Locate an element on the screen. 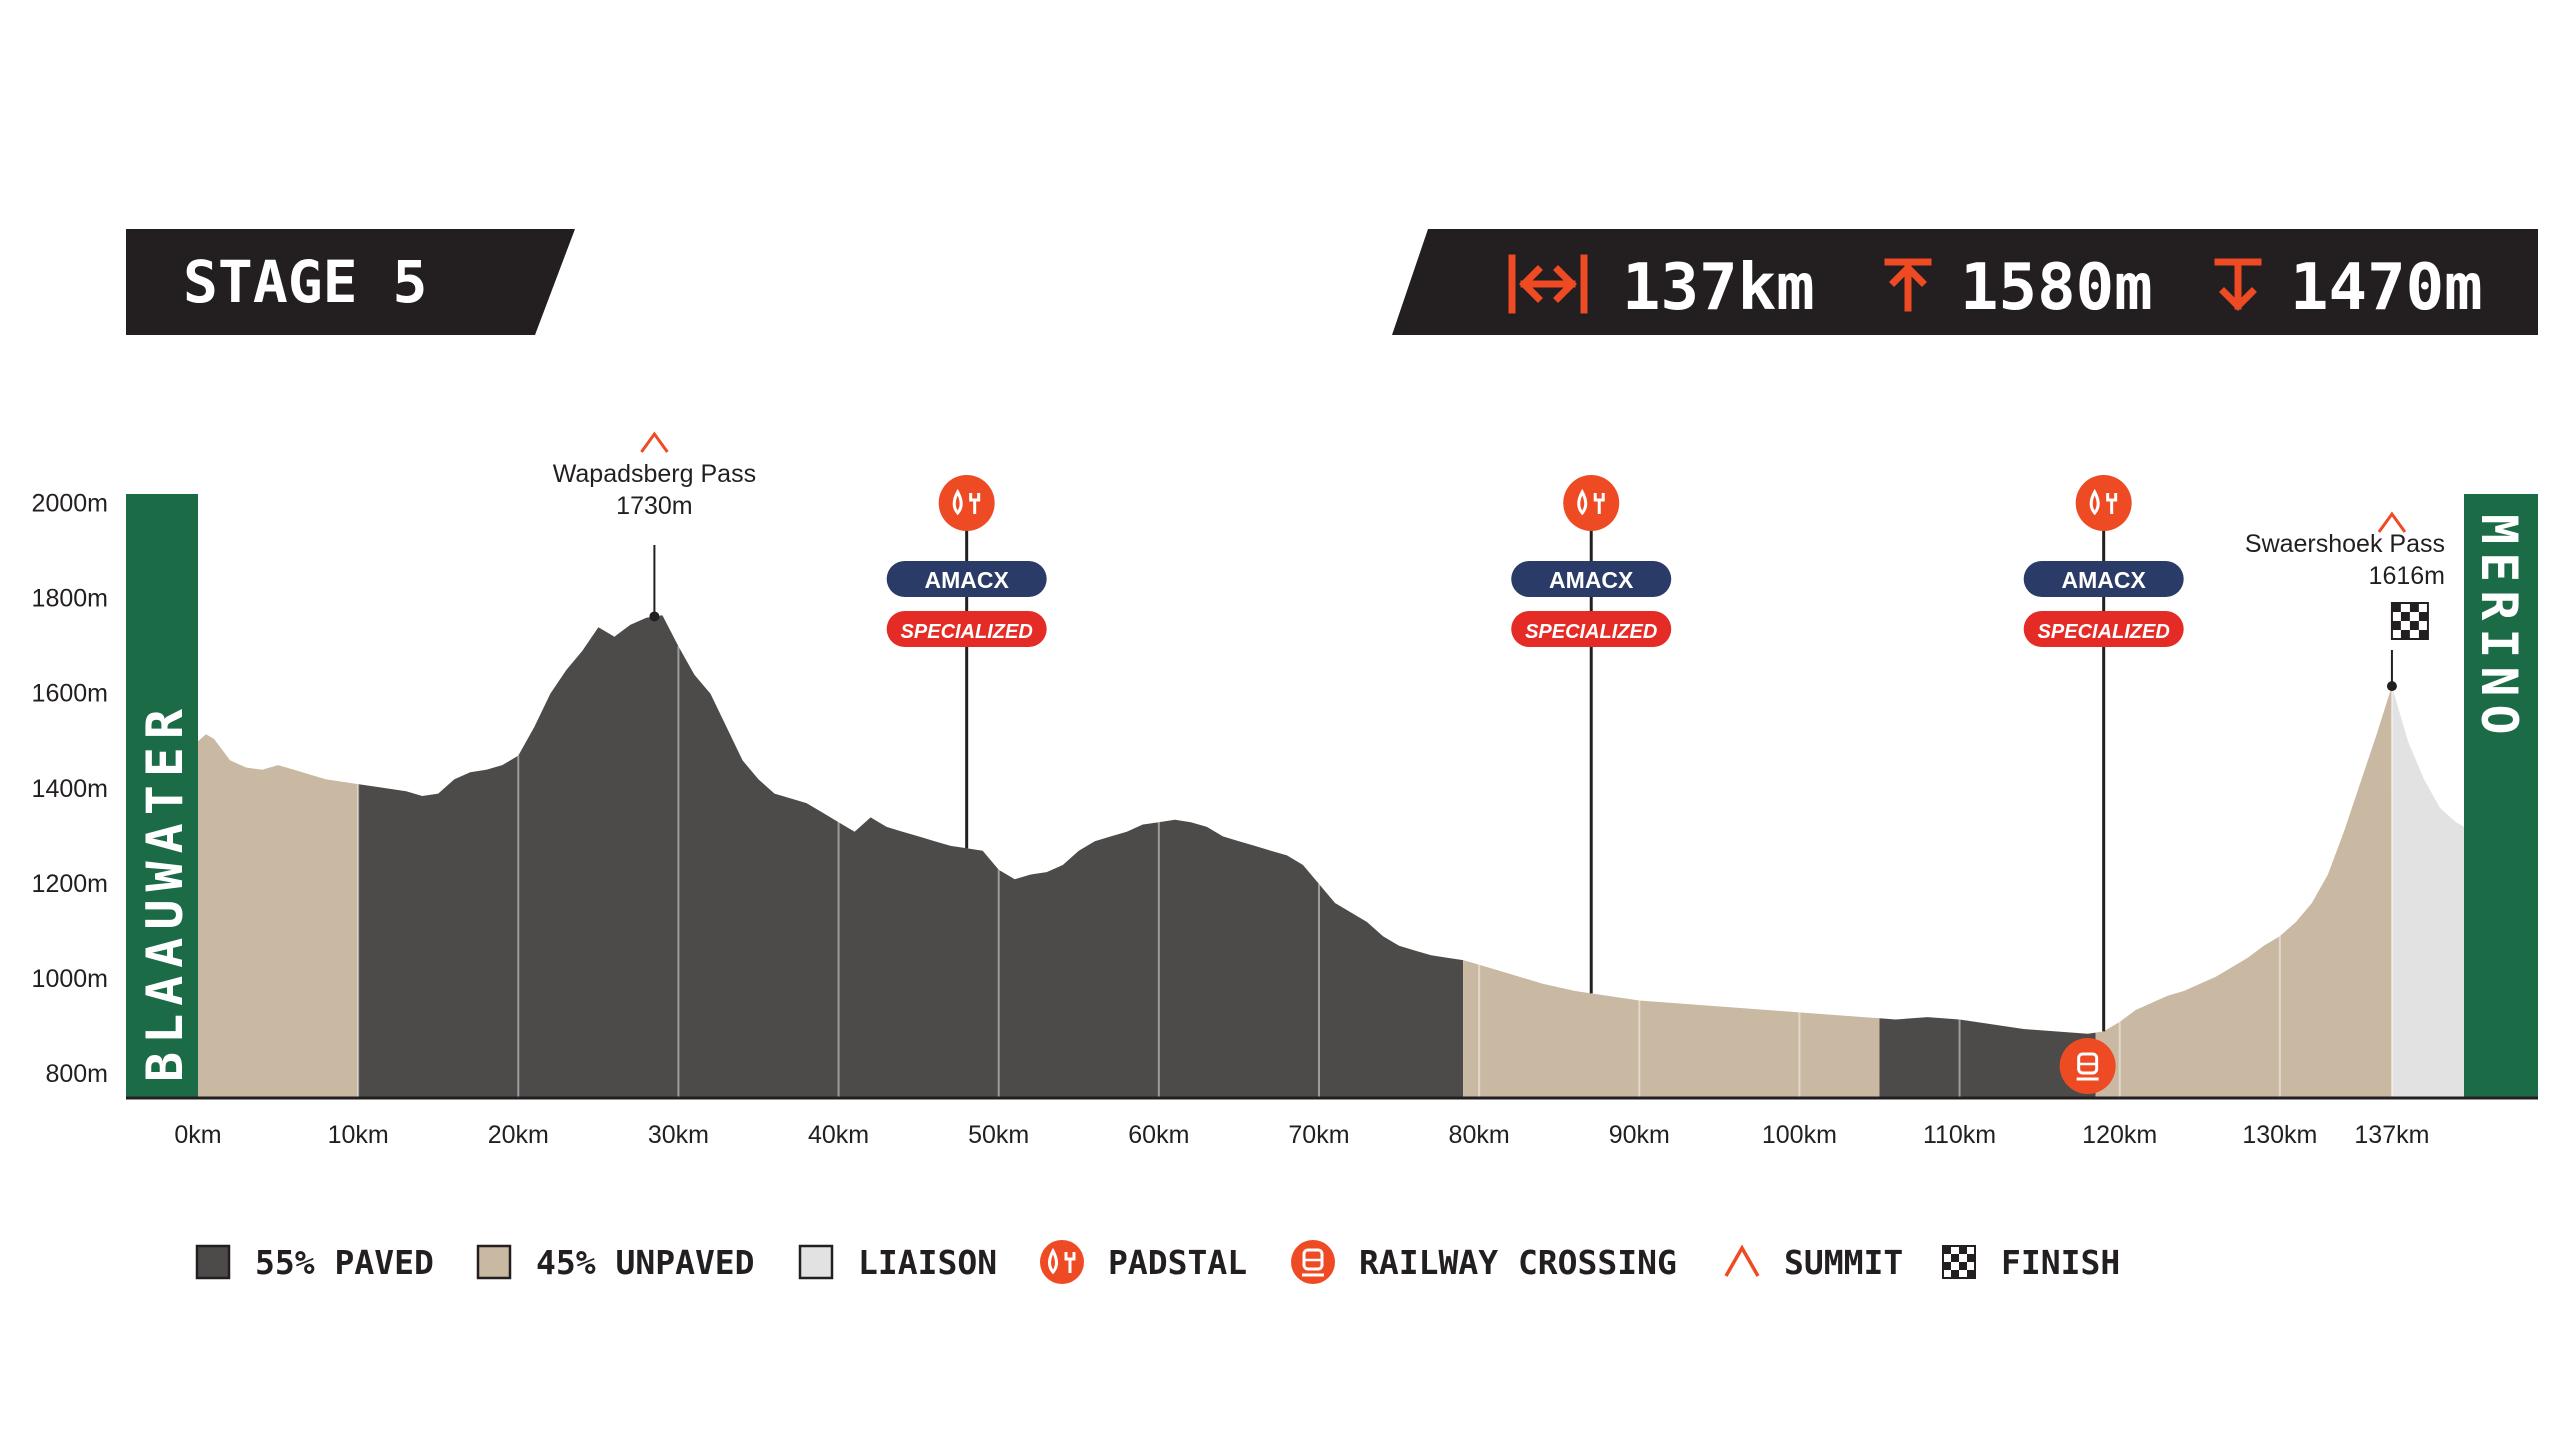 This screenshot has height=1440, width=2560. x-tick-label: 60km is located at coordinates (1158, 1135).